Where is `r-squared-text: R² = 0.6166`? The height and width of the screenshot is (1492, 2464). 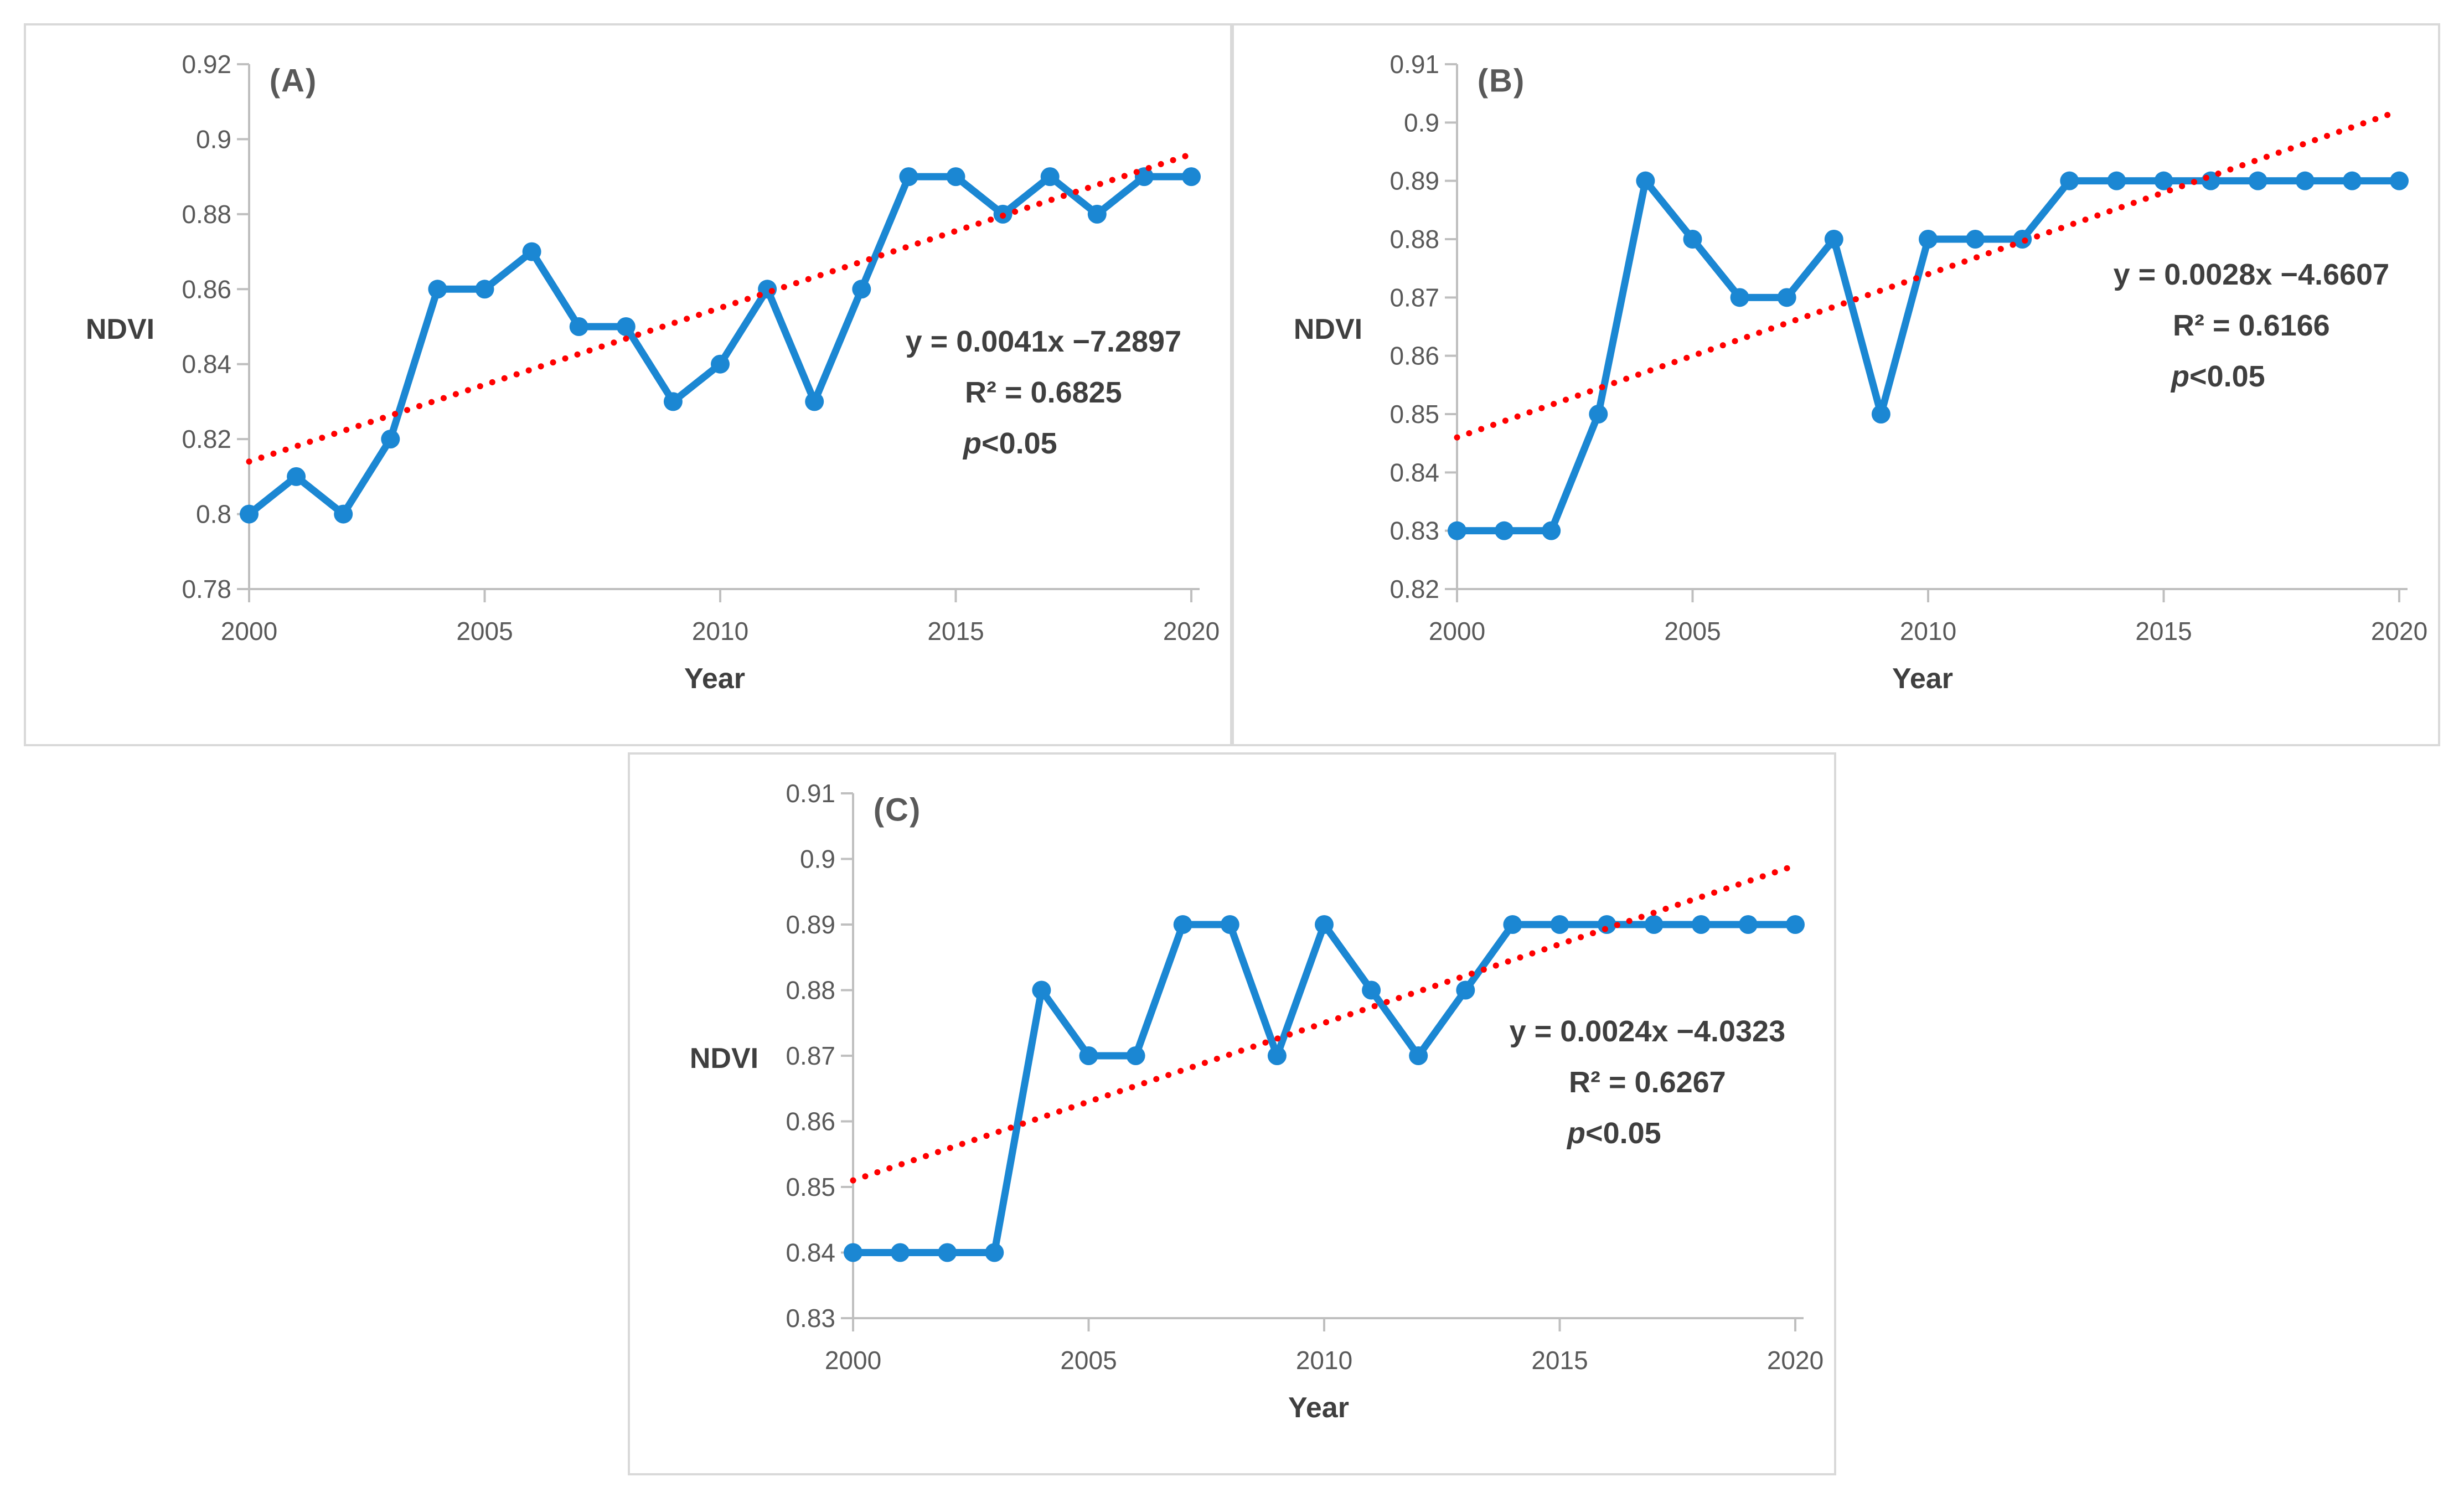 r-squared-text: R² = 0.6166 is located at coordinates (2251, 325).